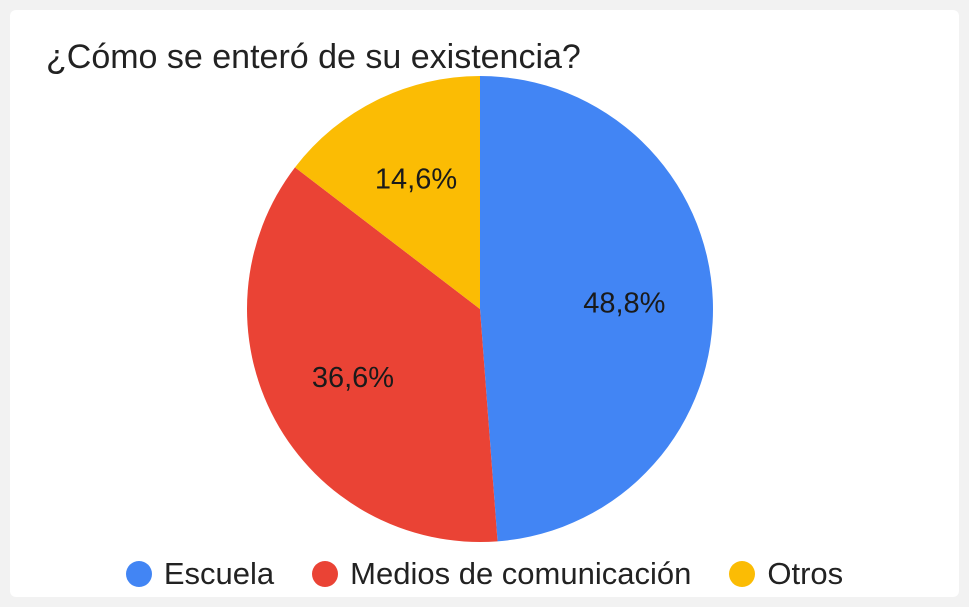 The width and height of the screenshot is (969, 607). I want to click on legend-dot-otros, so click(742, 574).